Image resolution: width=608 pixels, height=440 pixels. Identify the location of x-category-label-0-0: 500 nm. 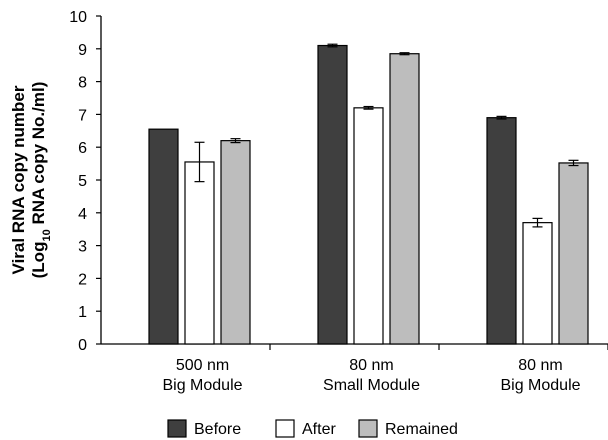
(202, 365).